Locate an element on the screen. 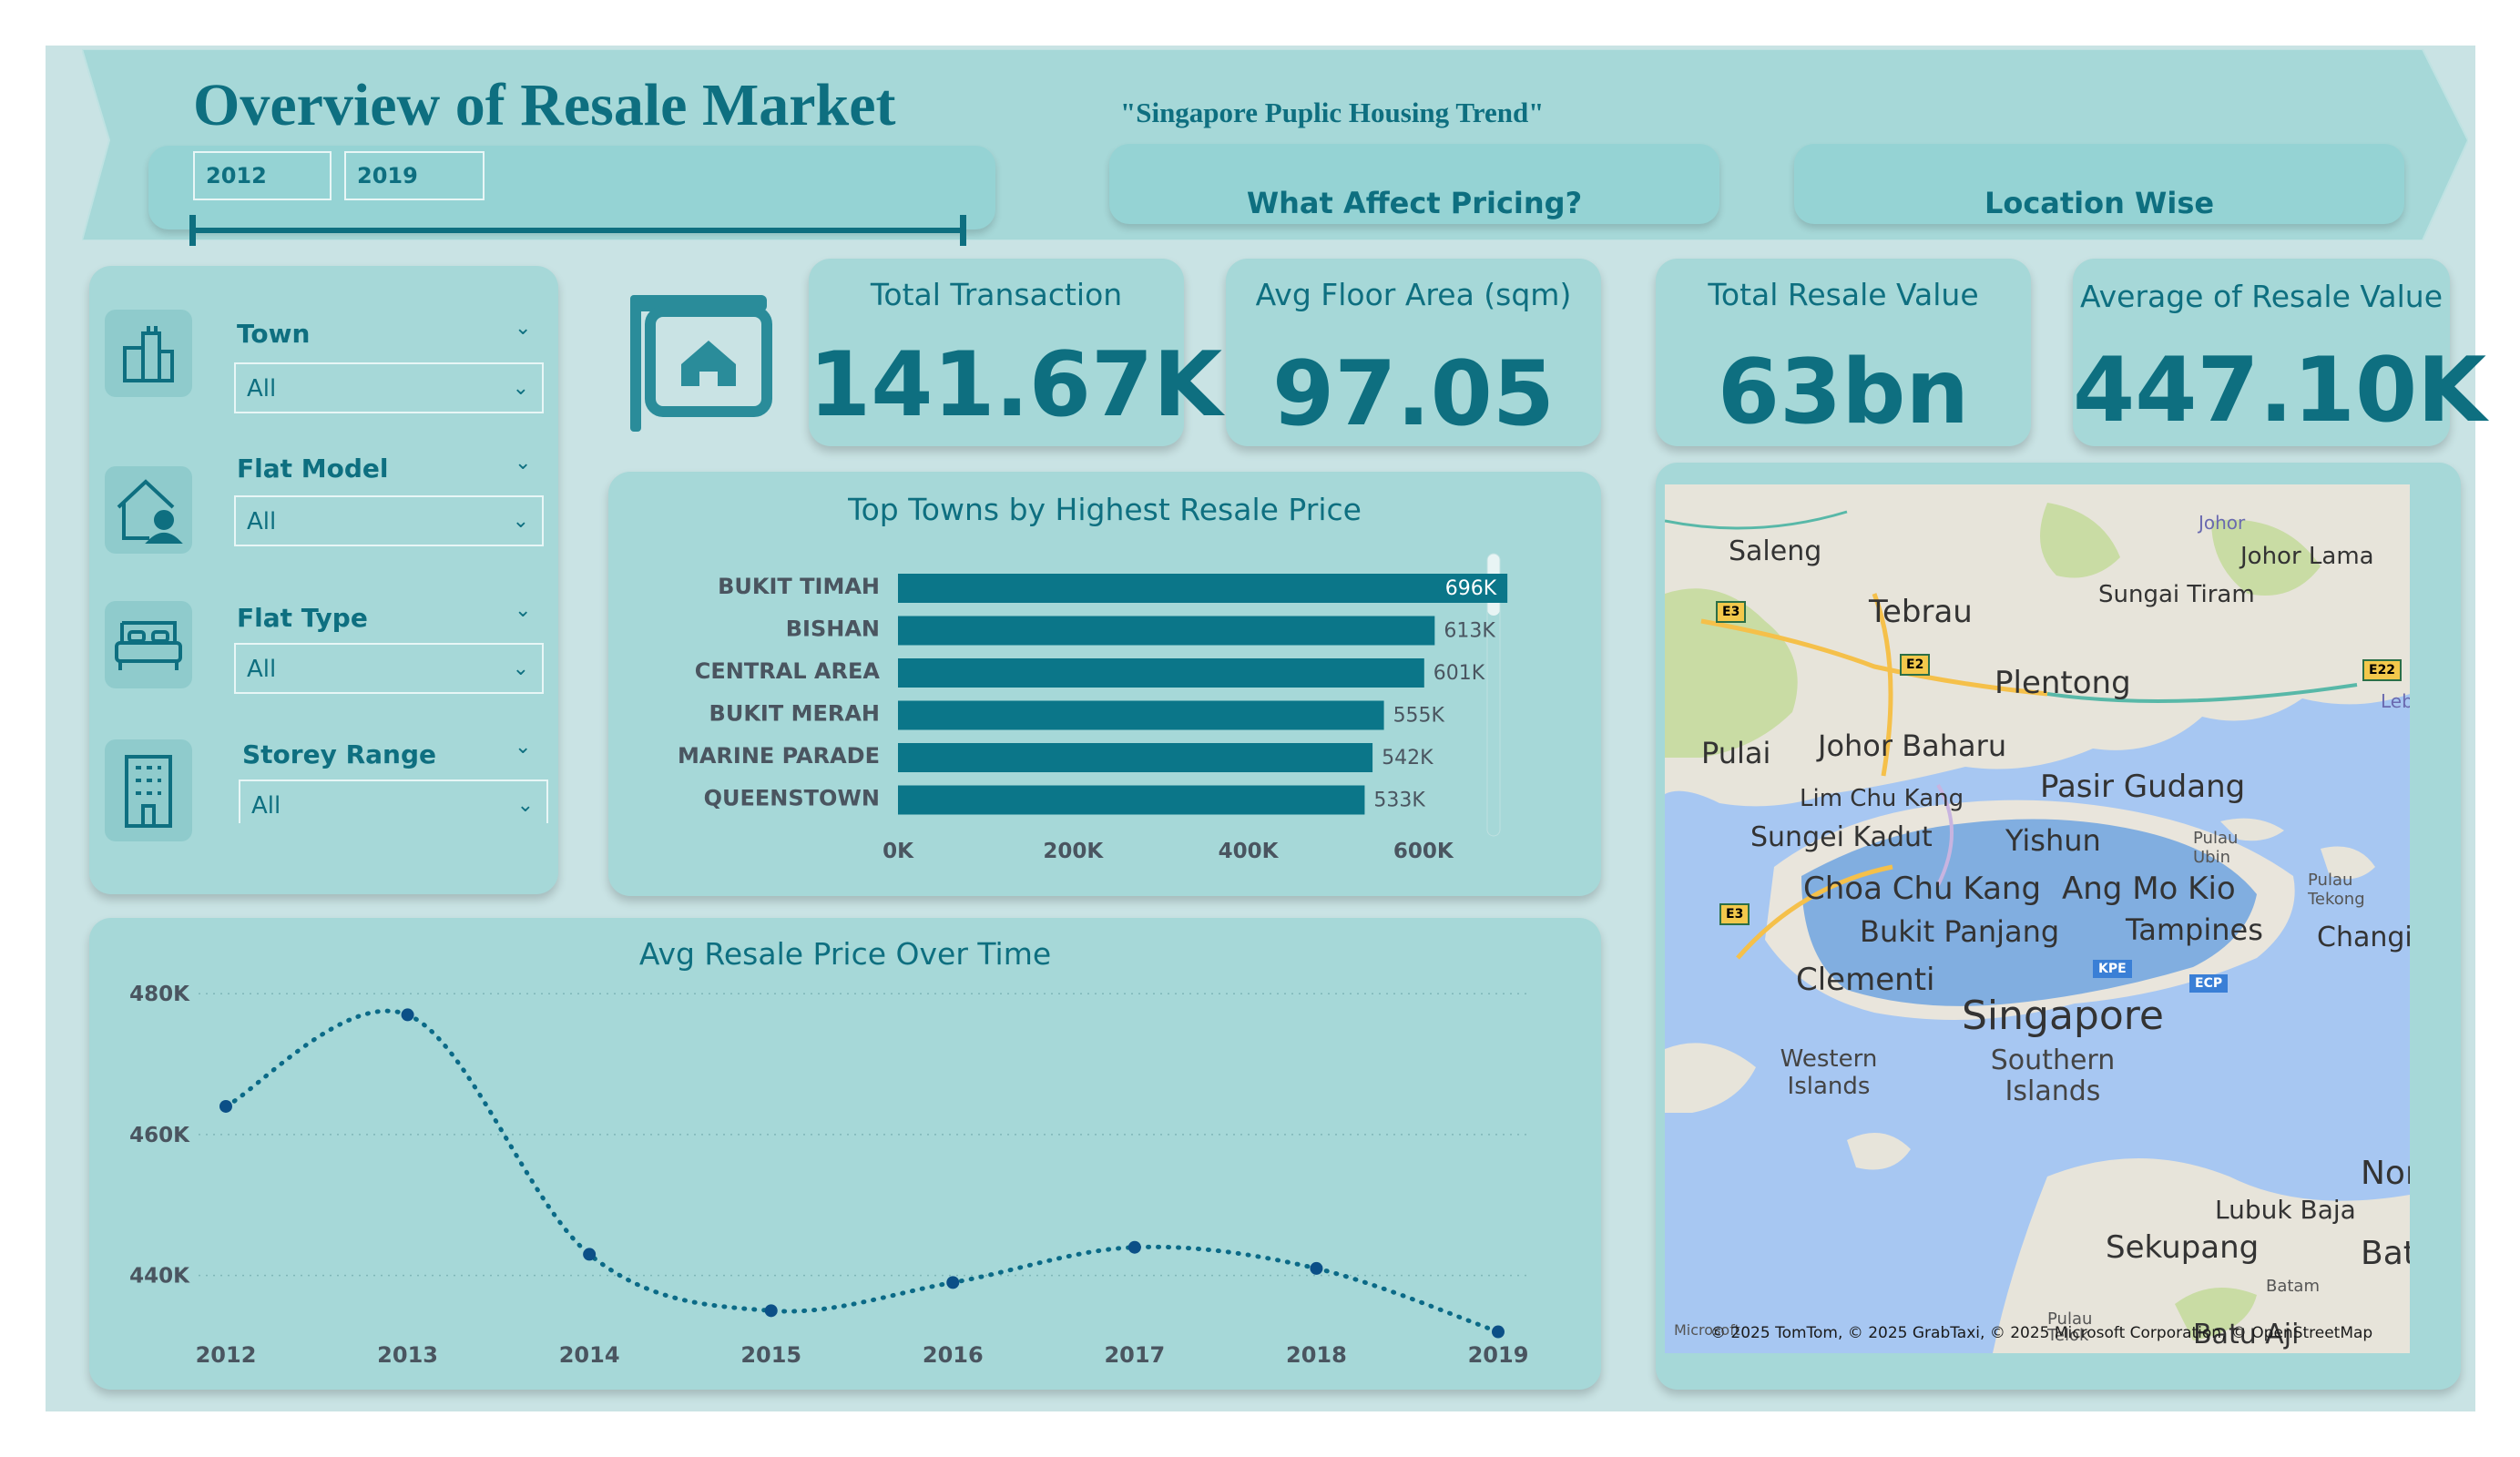  x-tick-label: 2015 is located at coordinates (770, 1355).